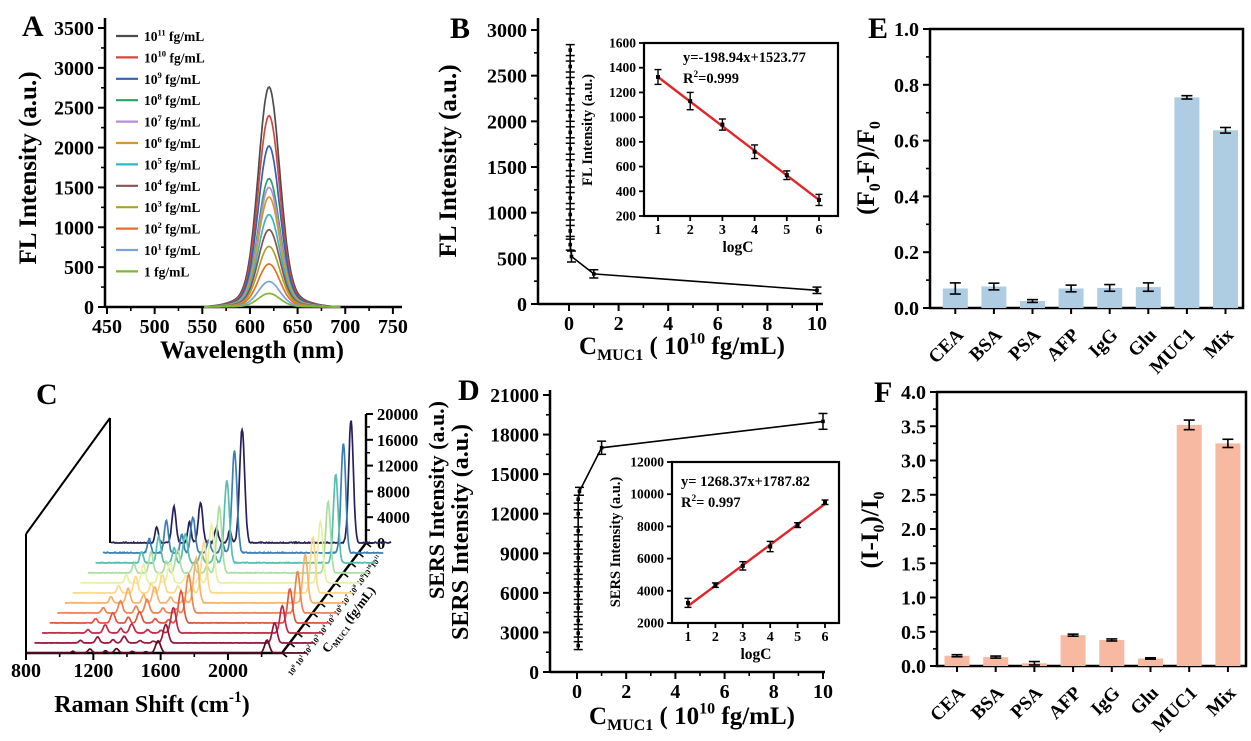  What do you see at coordinates (172, 100) in the screenshot?
I see `svg-text: 108 fg/mL` at bounding box center [172, 100].